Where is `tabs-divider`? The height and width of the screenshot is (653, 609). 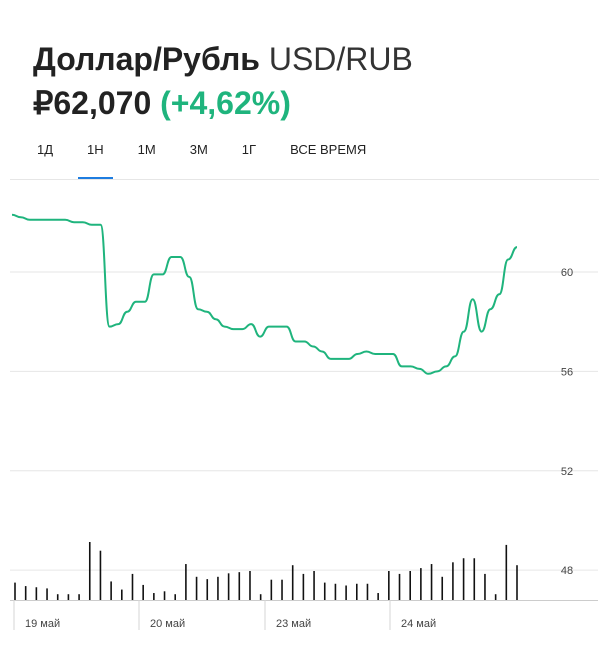 tabs-divider is located at coordinates (304, 179).